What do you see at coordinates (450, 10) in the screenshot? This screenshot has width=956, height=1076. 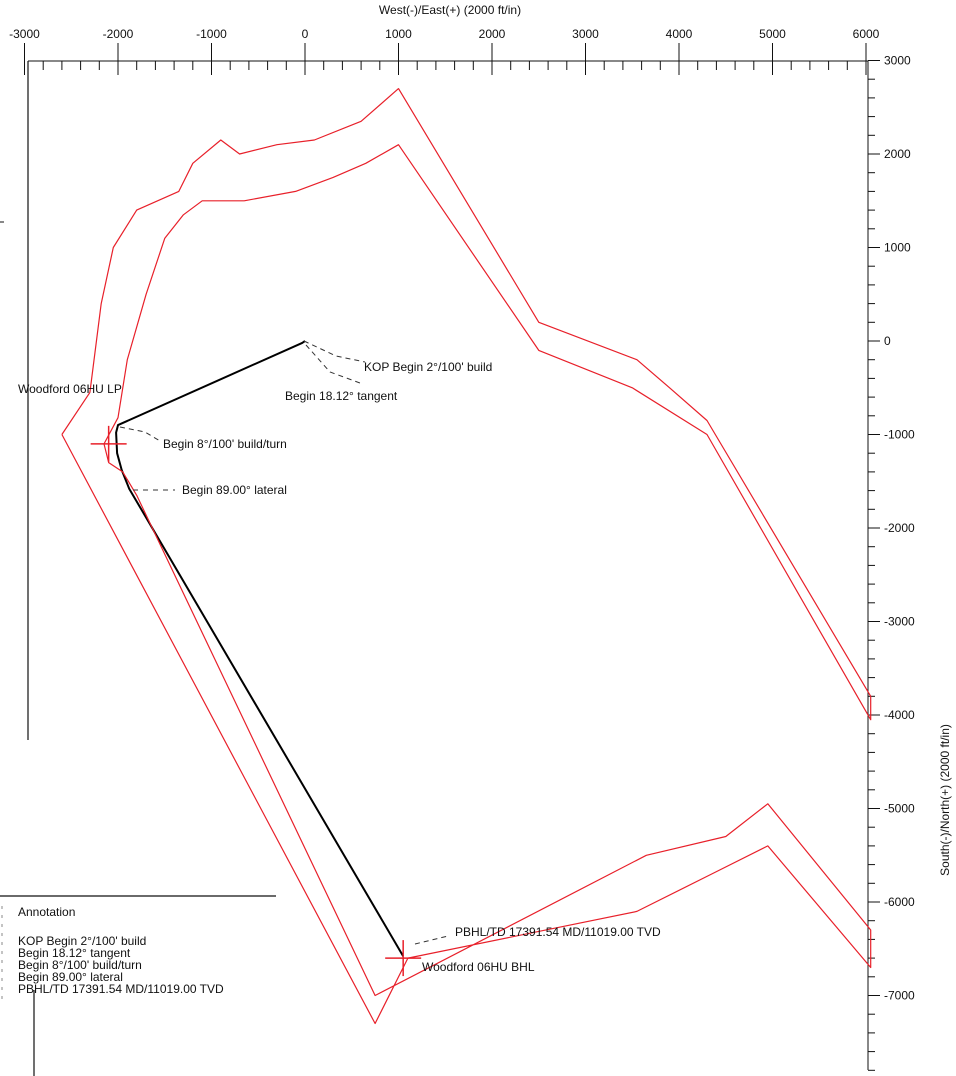 I see `x-axis-title: West(-)/East(+) (2000 ft/in)` at bounding box center [450, 10].